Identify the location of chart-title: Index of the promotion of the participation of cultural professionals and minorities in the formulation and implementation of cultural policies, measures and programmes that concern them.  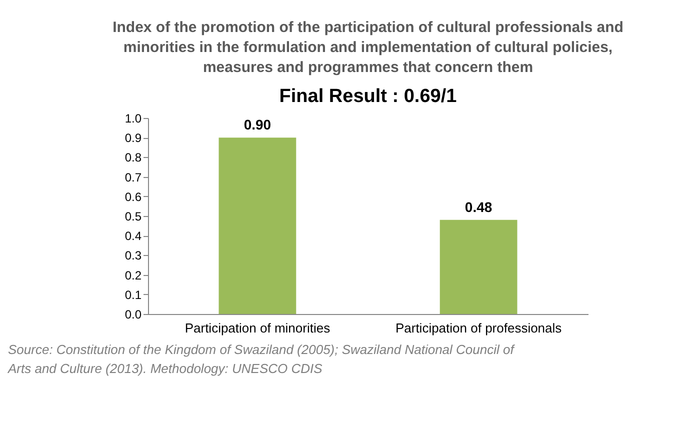
(368, 47).